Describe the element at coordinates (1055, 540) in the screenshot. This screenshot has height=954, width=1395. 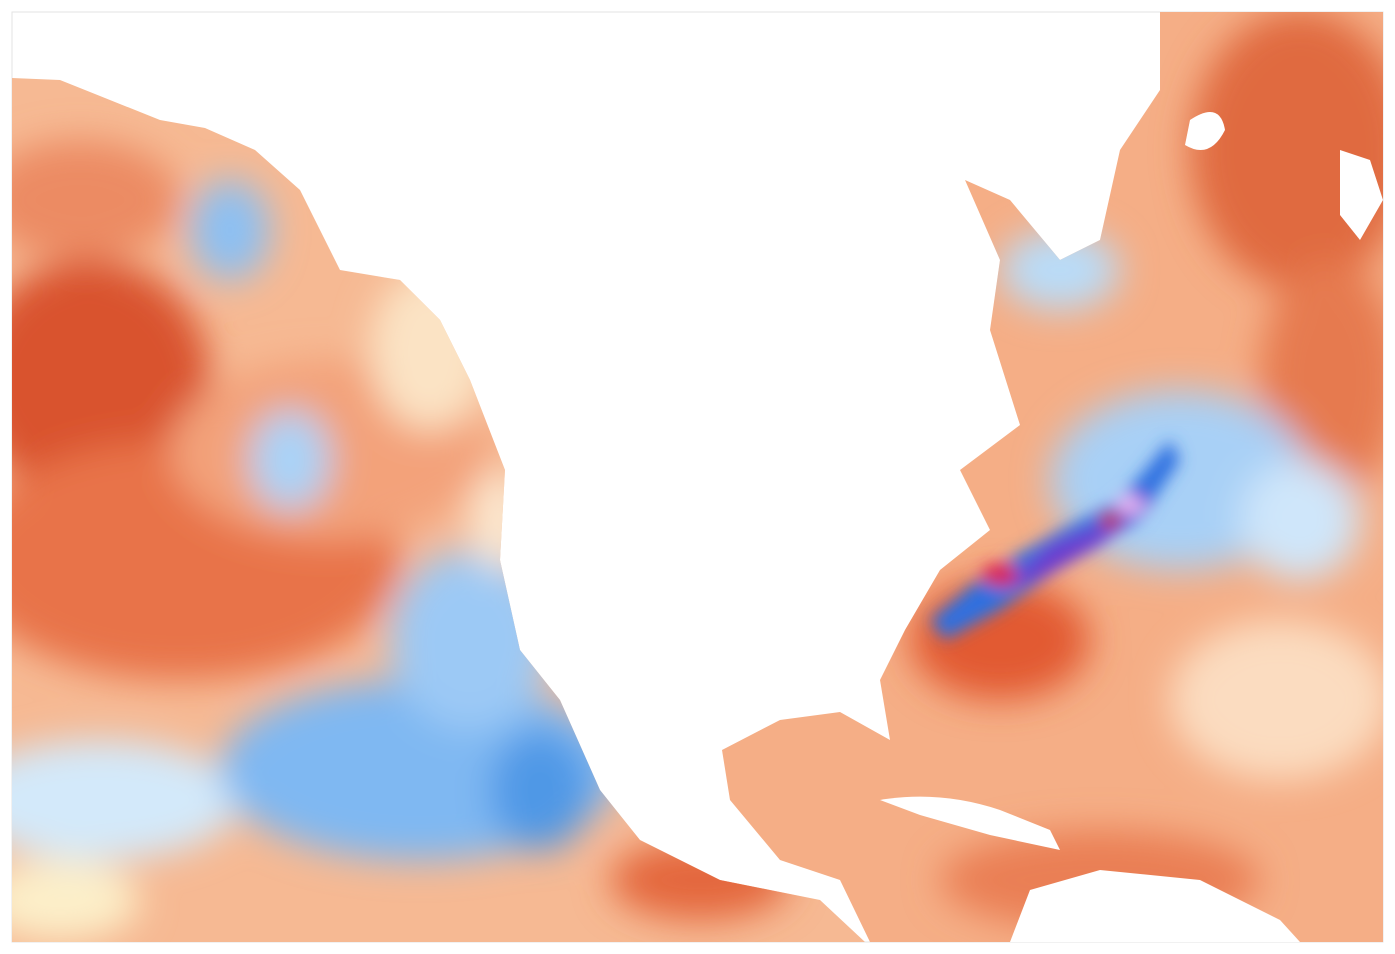
I see `gulf-stream-cool` at that location.